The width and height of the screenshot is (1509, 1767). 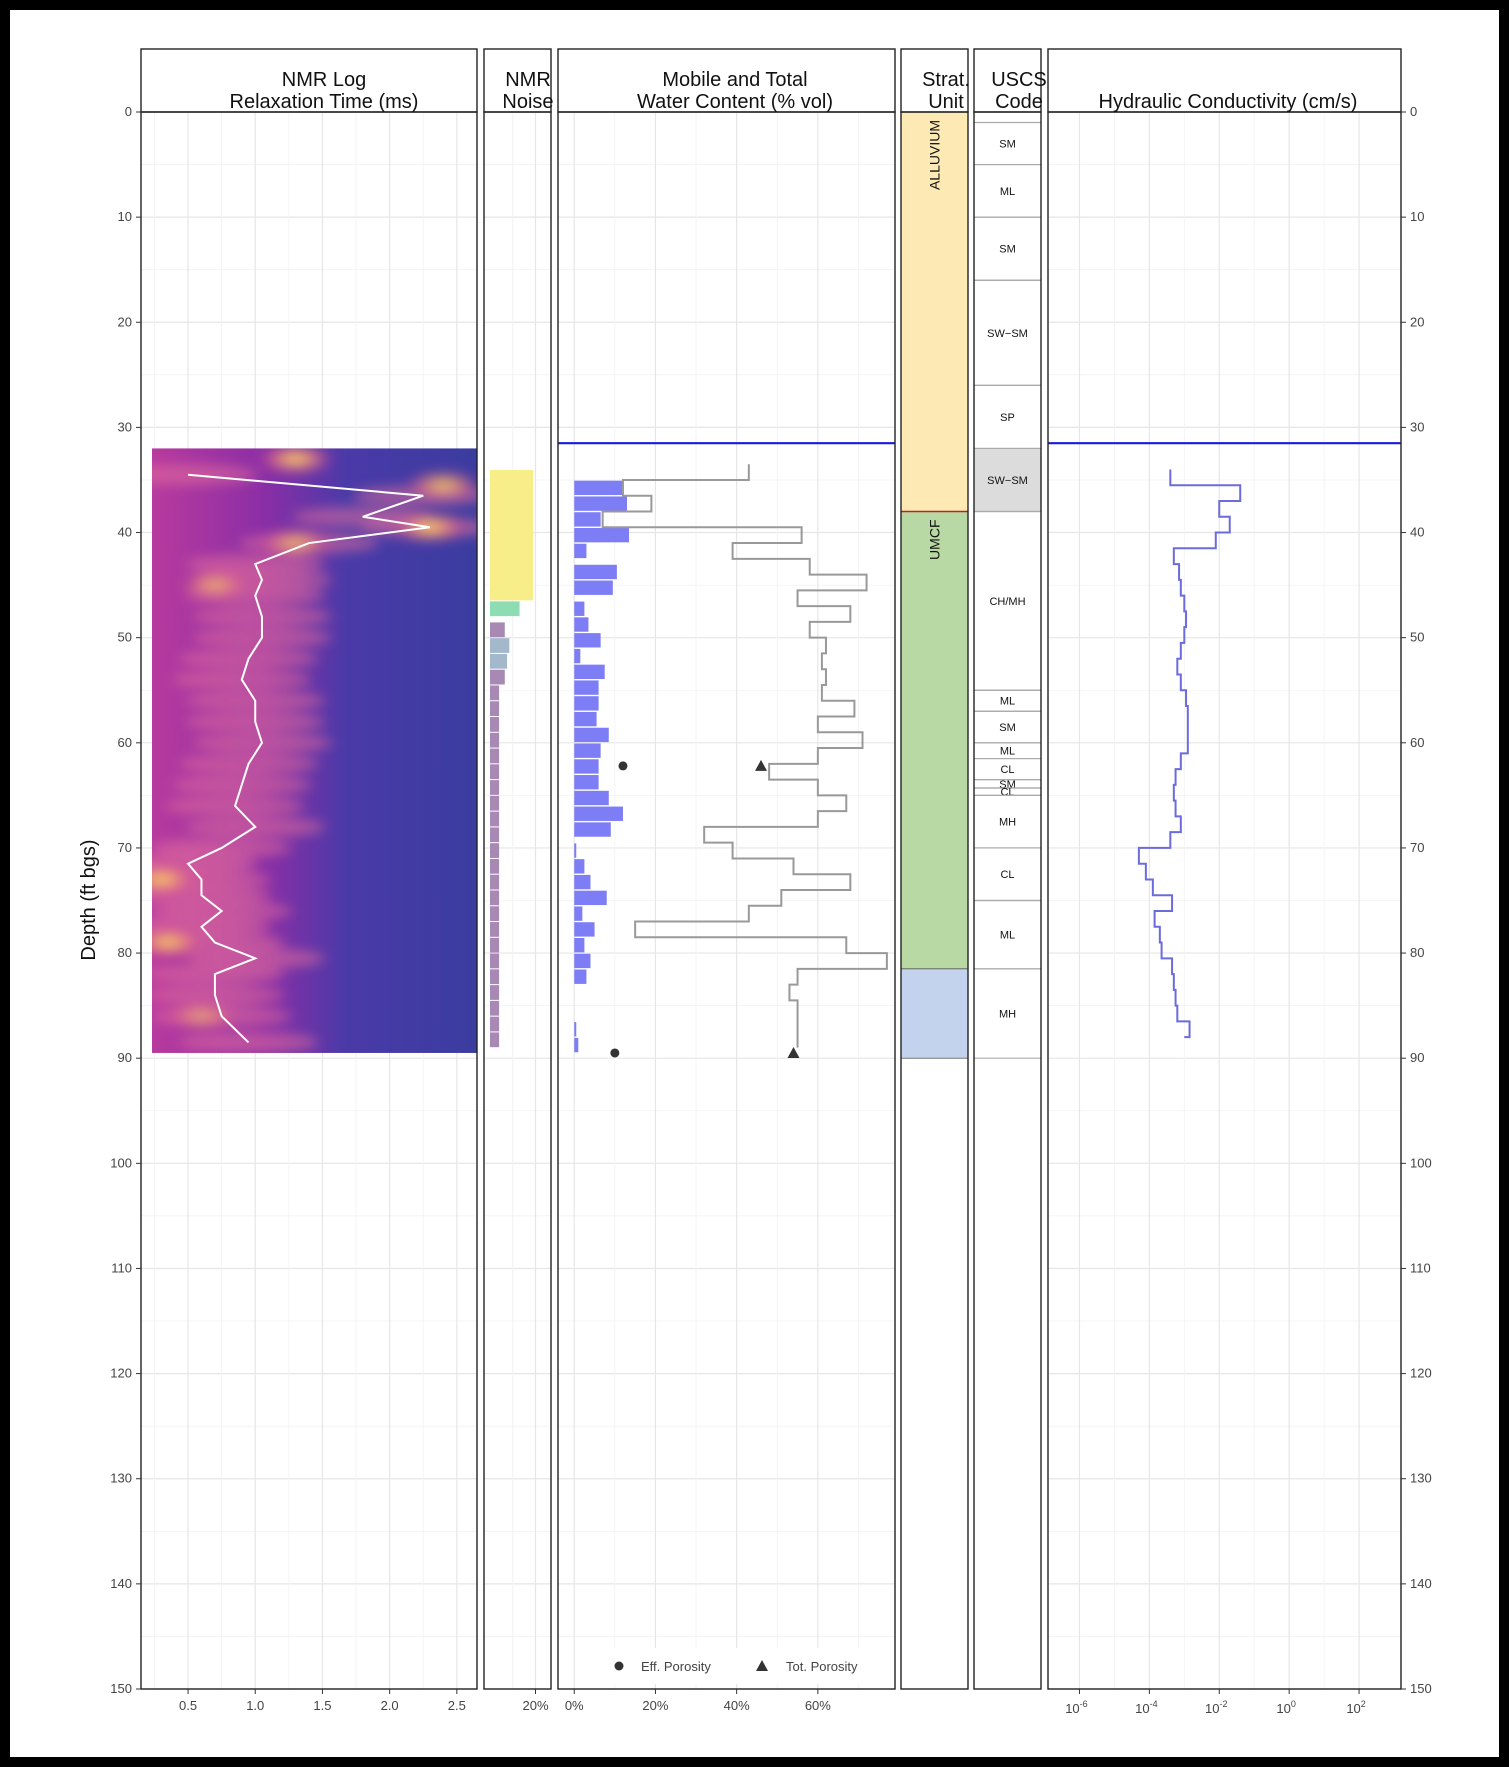 What do you see at coordinates (744, 756) in the screenshot?
I see `total-water-line` at bounding box center [744, 756].